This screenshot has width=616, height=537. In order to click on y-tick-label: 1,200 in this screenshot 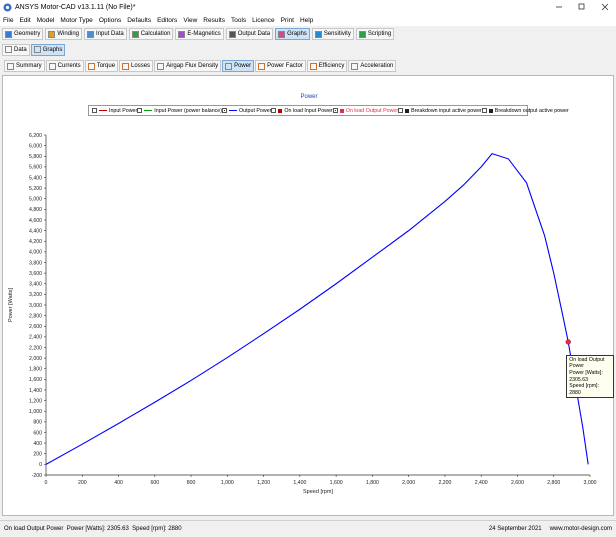, I will do `click(35, 401)`.